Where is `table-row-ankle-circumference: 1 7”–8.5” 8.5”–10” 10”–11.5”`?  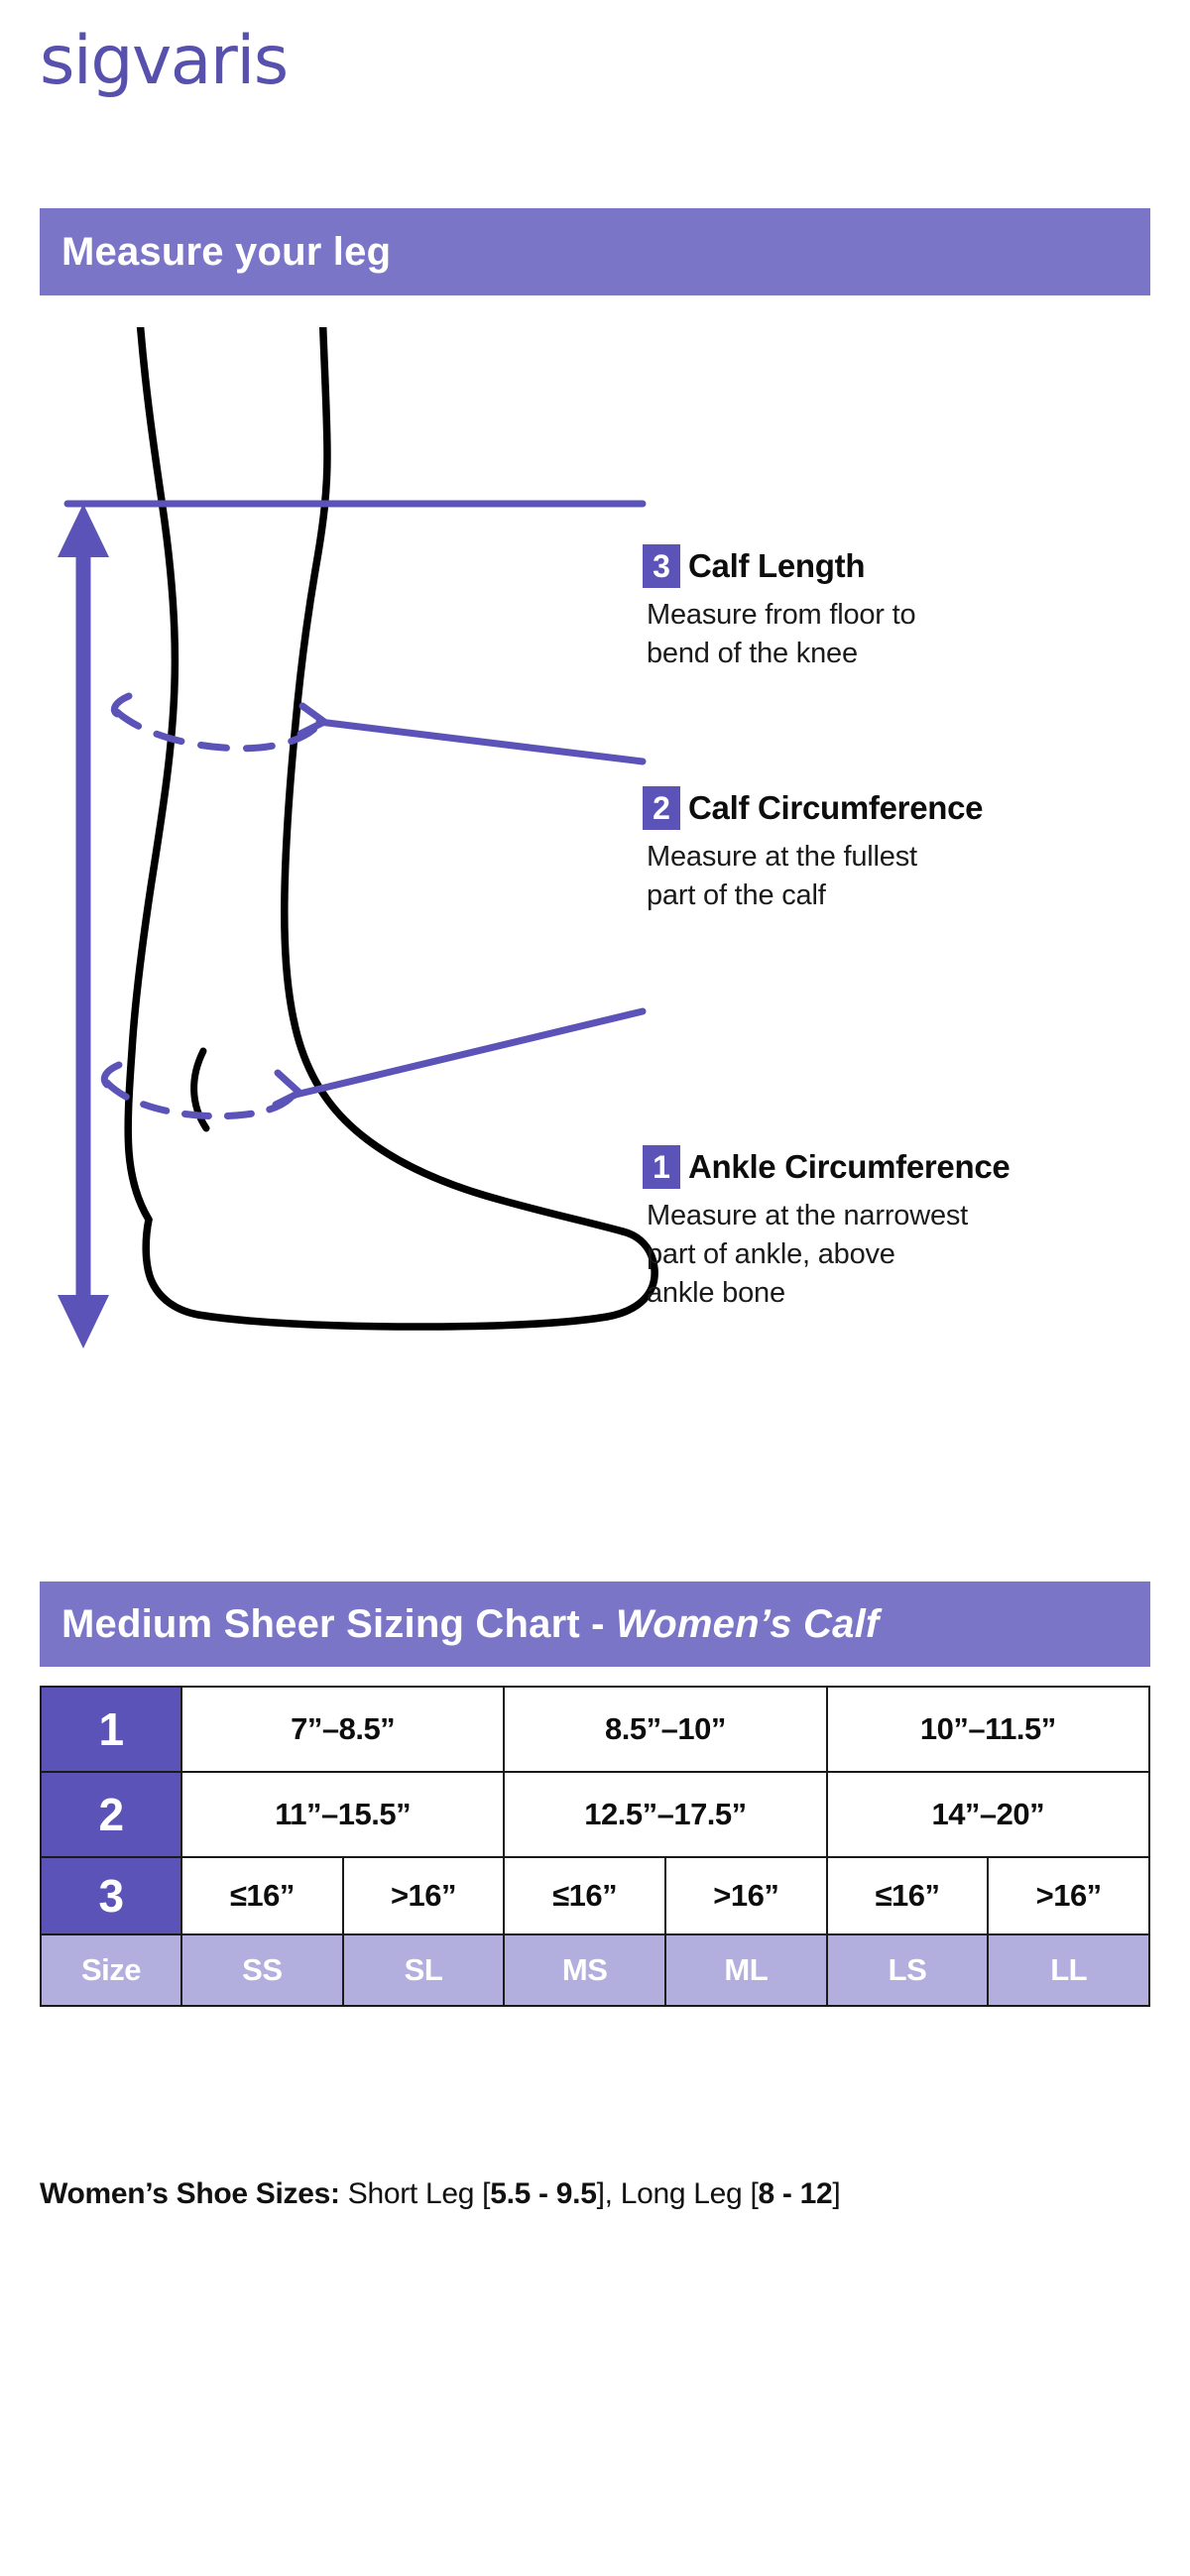 table-row-ankle-circumference: 1 7”–8.5” 8.5”–10” 10”–11.5” is located at coordinates (595, 1729).